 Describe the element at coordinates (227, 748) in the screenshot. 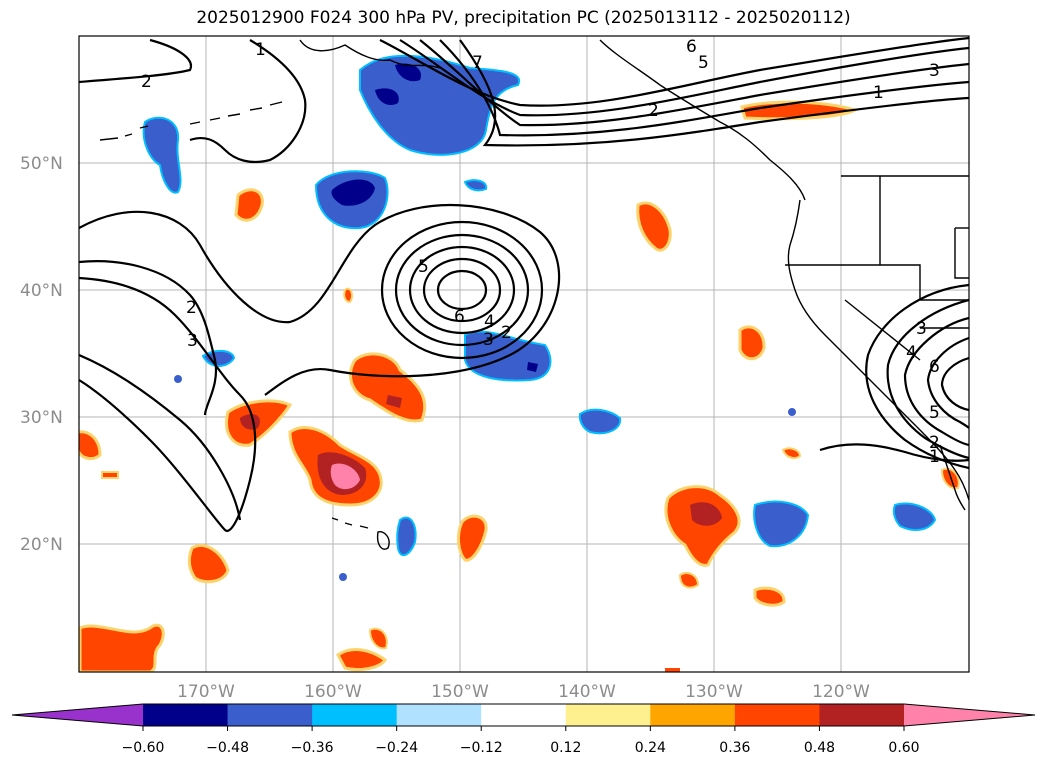

I see `colorbar-tick-label: −0.48` at that location.